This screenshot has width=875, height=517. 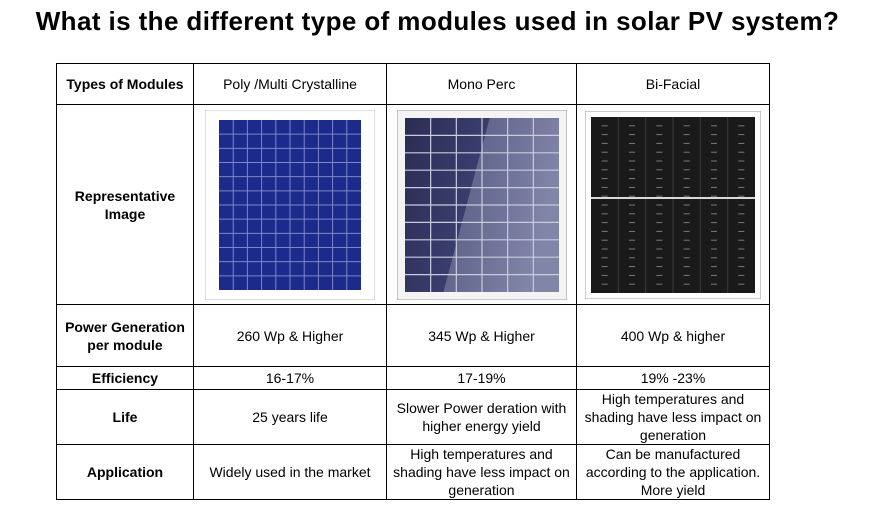 I want to click on poly-image-cell, so click(x=290, y=204).